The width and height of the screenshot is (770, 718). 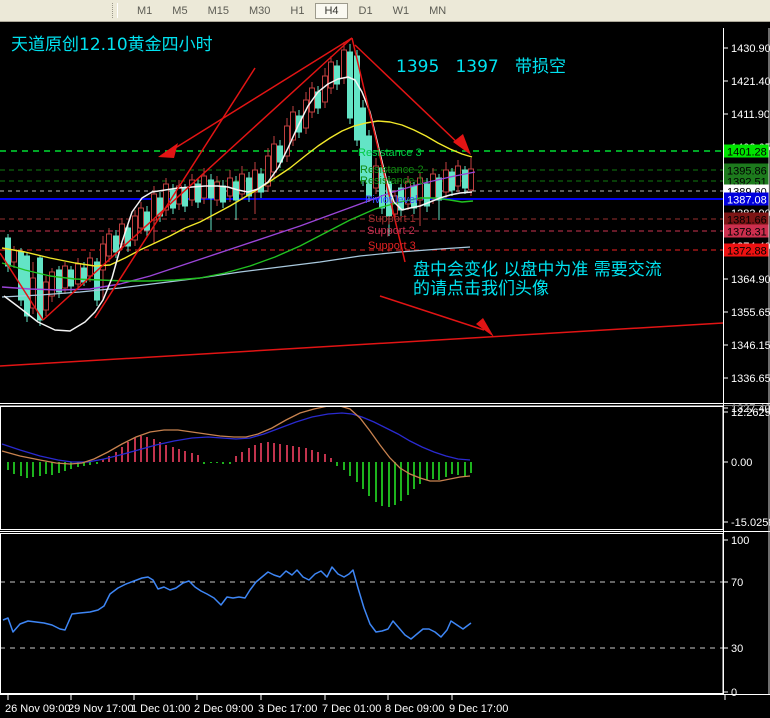 What do you see at coordinates (750, 313) in the screenshot?
I see `svg-text: 1355.65` at bounding box center [750, 313].